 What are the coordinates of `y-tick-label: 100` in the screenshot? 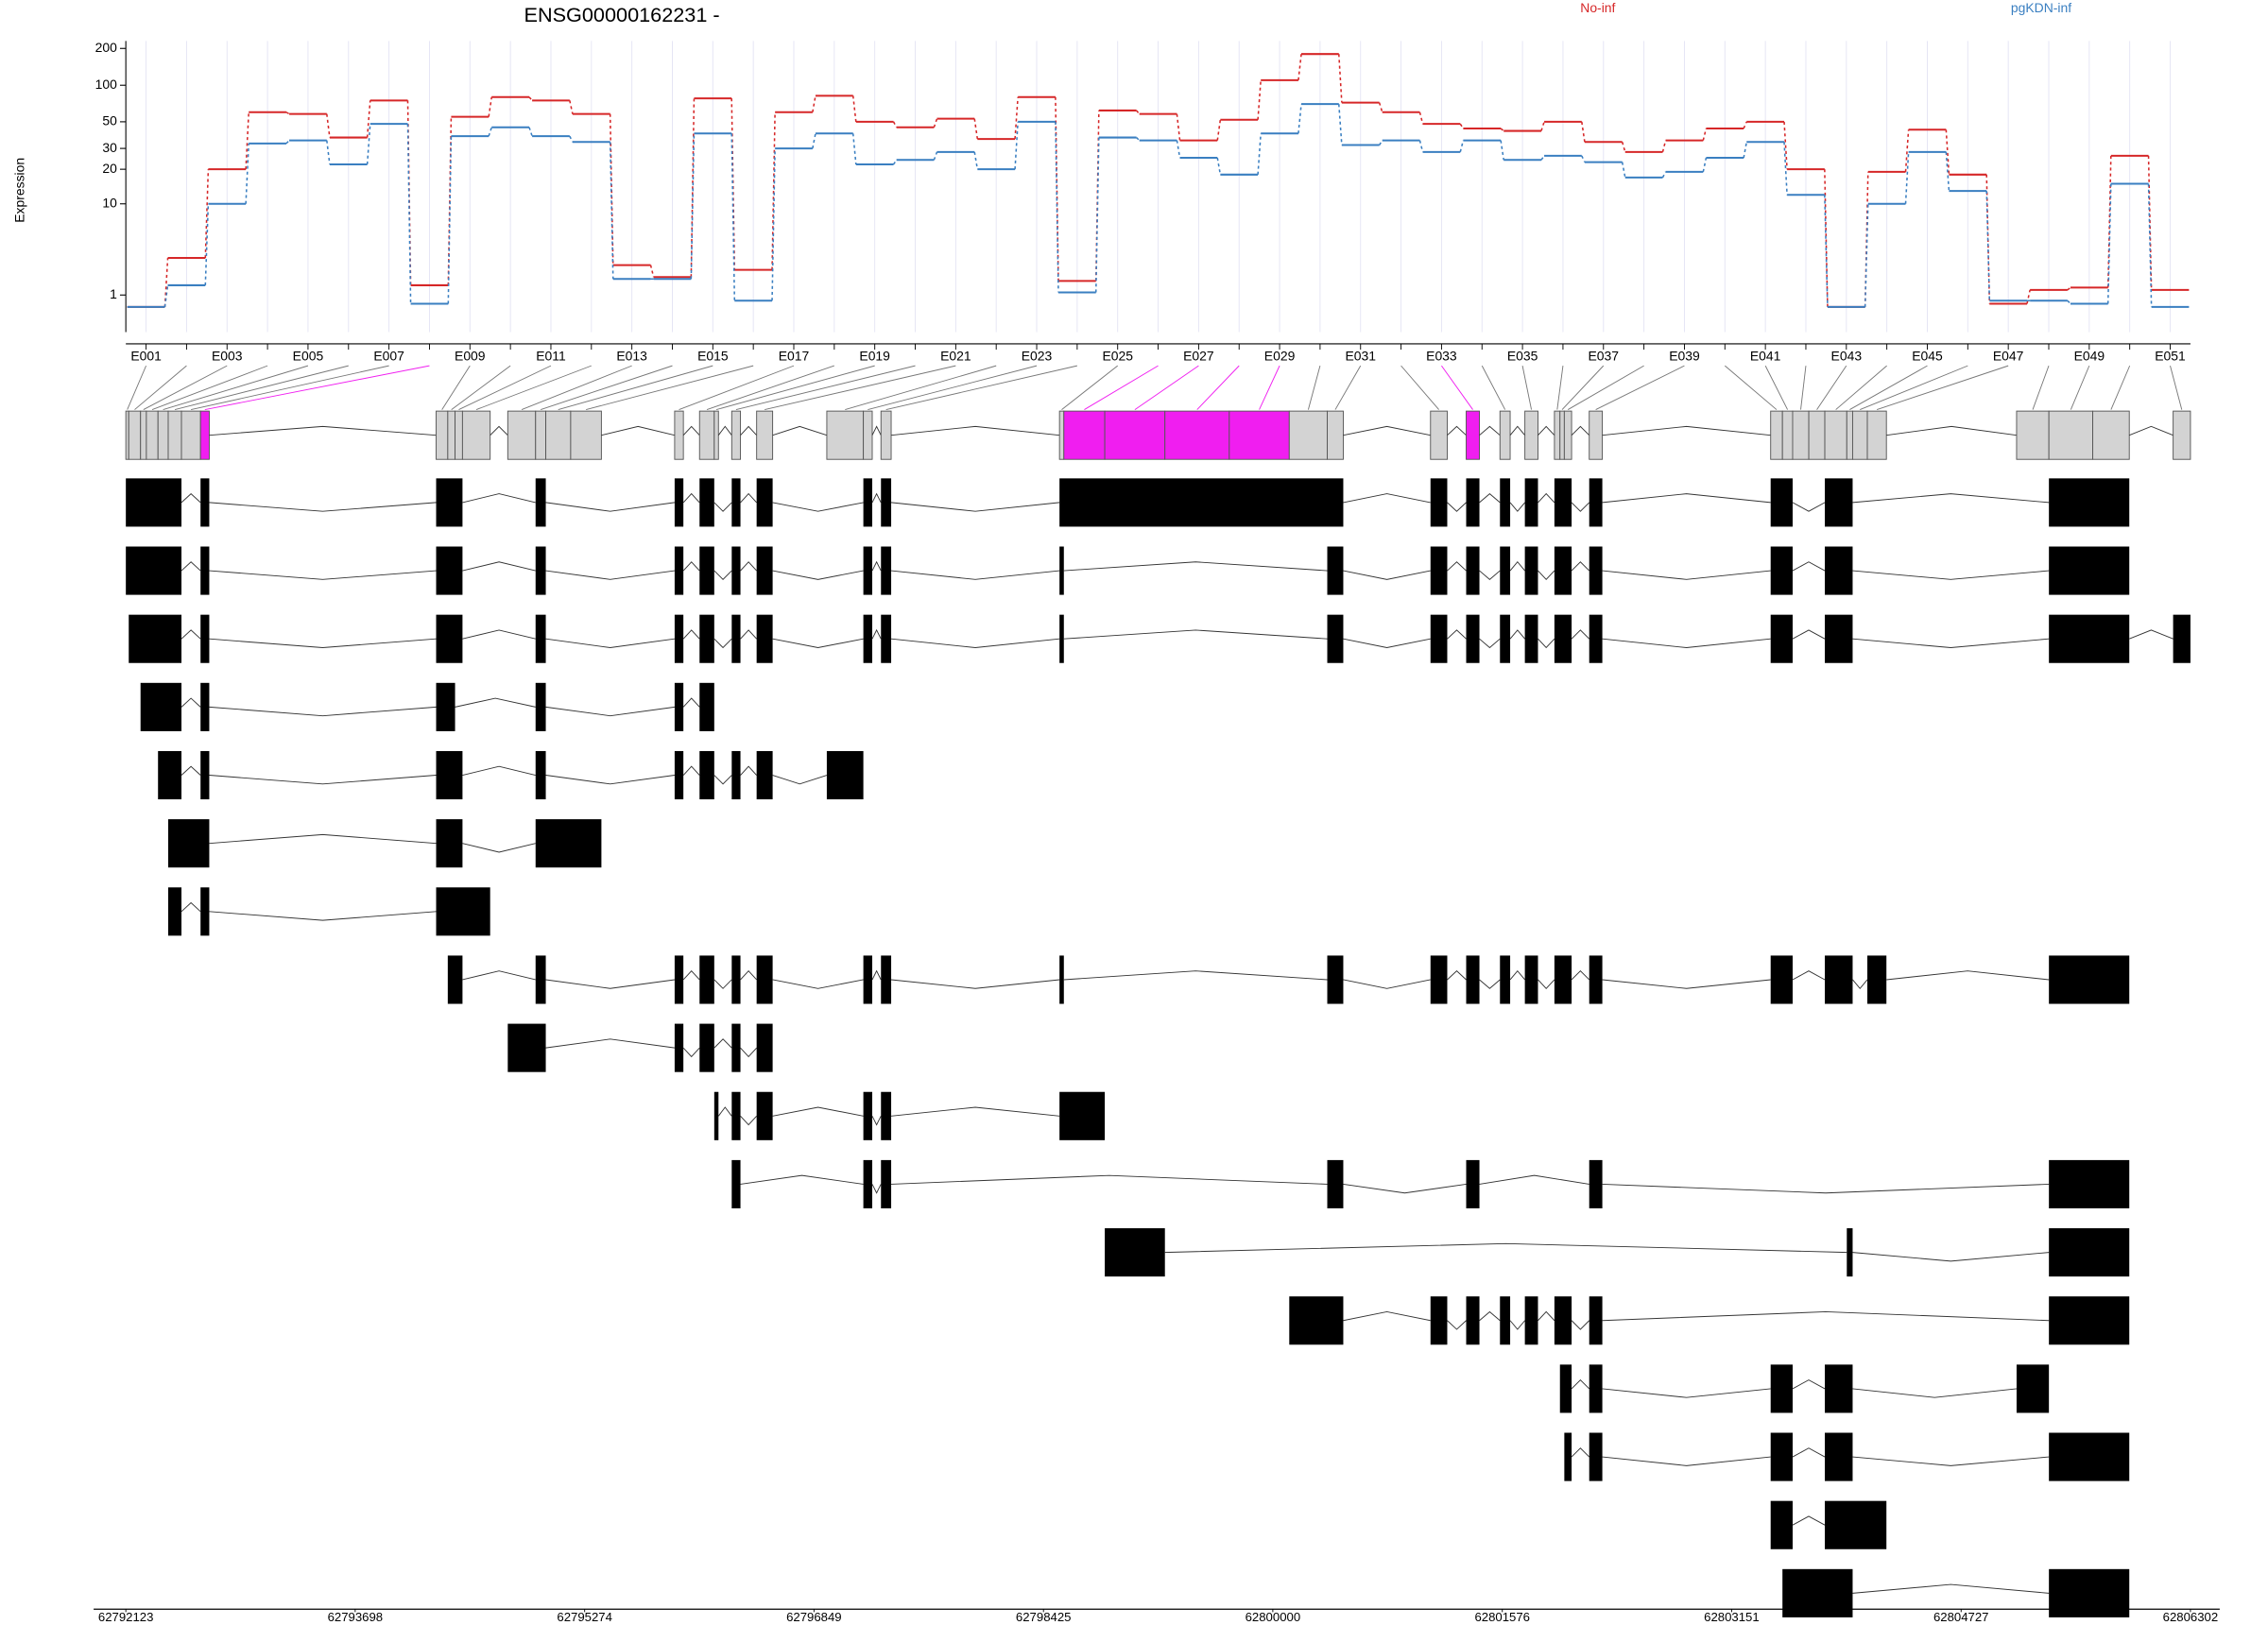 It's located at (106, 85).